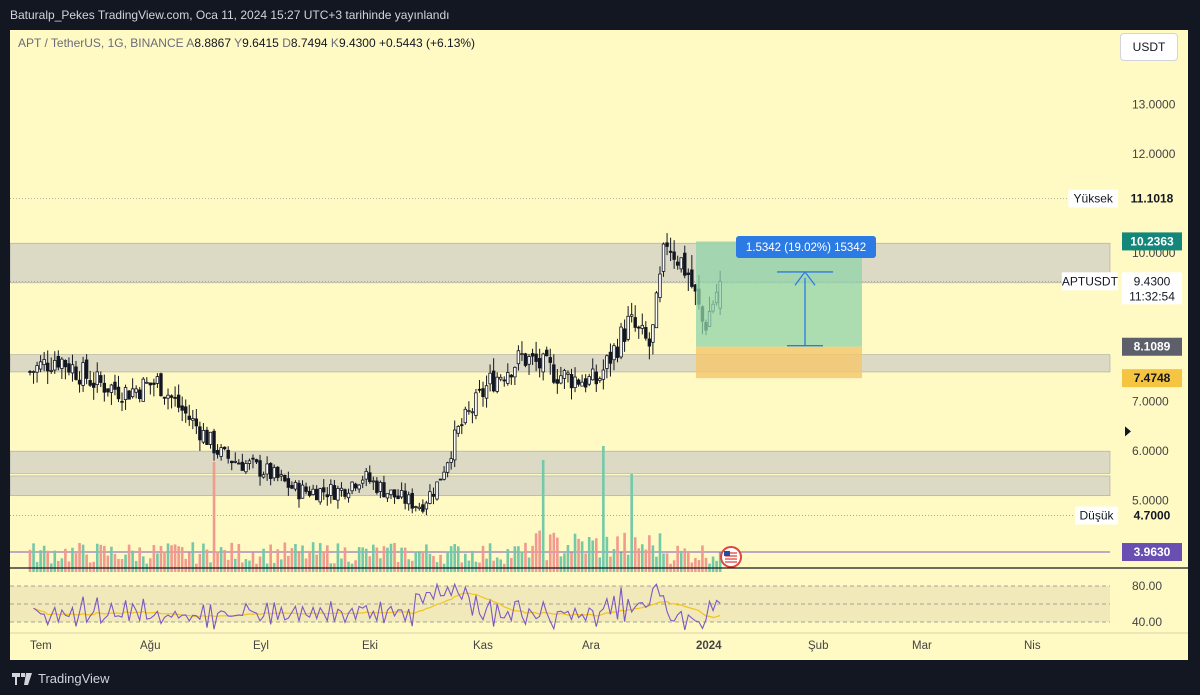 The width and height of the screenshot is (1200, 695). What do you see at coordinates (1032, 646) in the screenshot?
I see `x-tick-9: Nis` at bounding box center [1032, 646].